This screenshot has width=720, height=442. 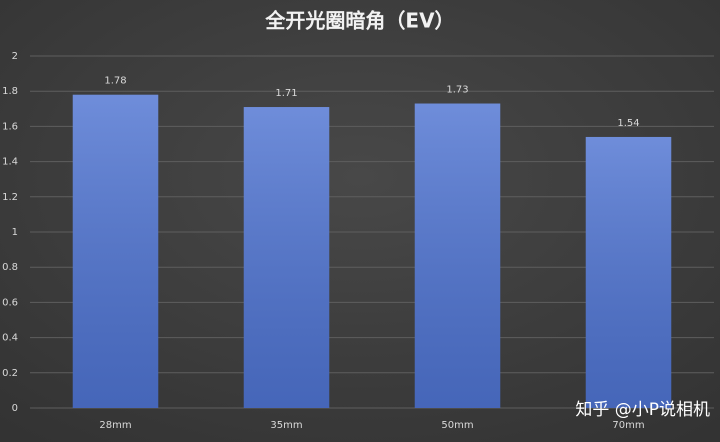 I want to click on y-tick-label: 1, so click(x=15, y=232).